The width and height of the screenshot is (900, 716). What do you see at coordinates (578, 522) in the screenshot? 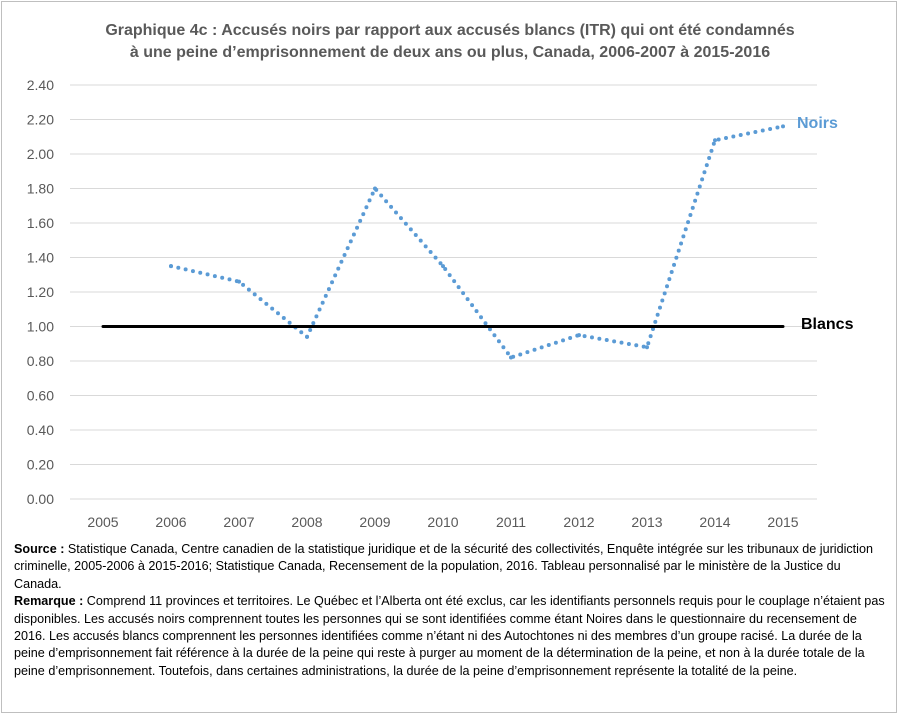
I see `x-tick-label: 2012` at bounding box center [578, 522].